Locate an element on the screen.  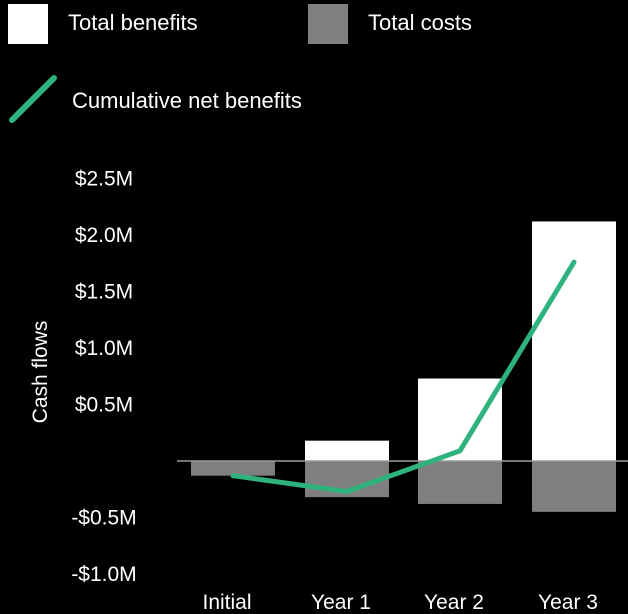
legend-label-total-benefits: Total benefits is located at coordinates (133, 22).